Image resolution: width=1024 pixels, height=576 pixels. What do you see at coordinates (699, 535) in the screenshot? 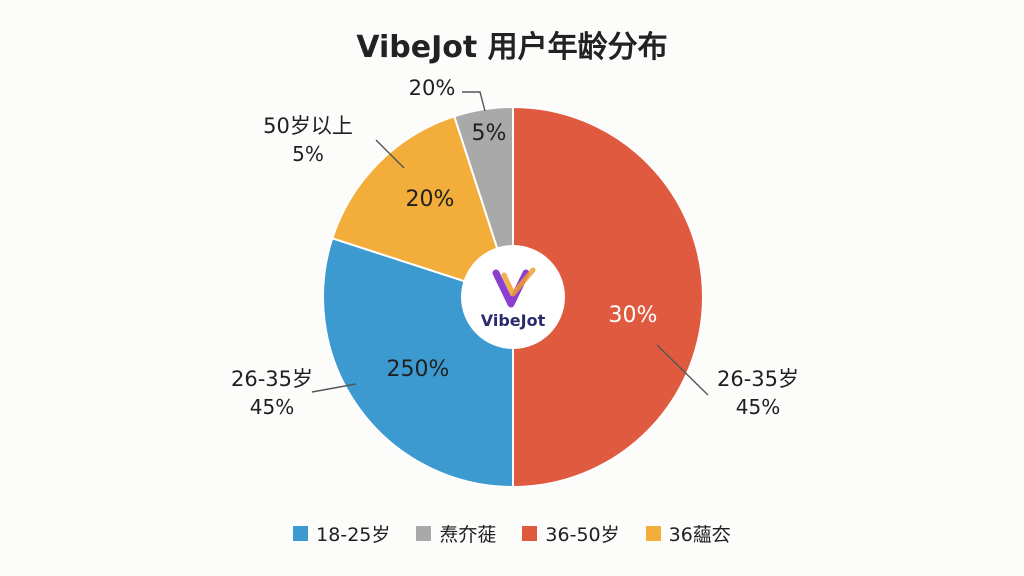
I see `legend-label: 36蘊厺` at bounding box center [699, 535].